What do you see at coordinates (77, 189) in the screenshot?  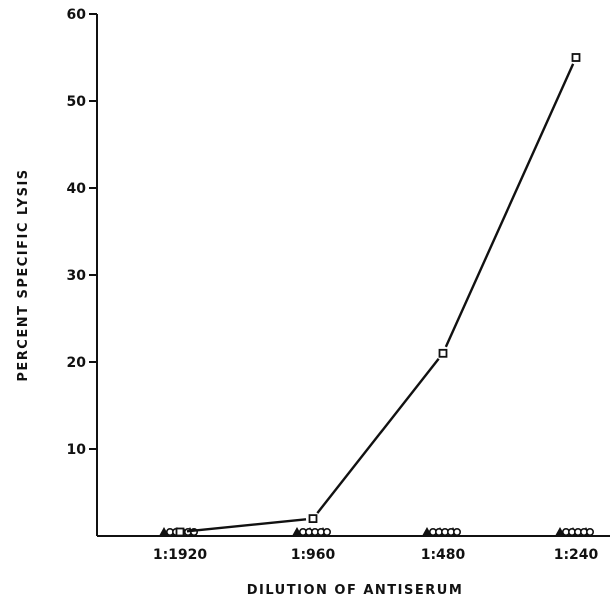 I see `y-tick-label: 40` at bounding box center [77, 189].